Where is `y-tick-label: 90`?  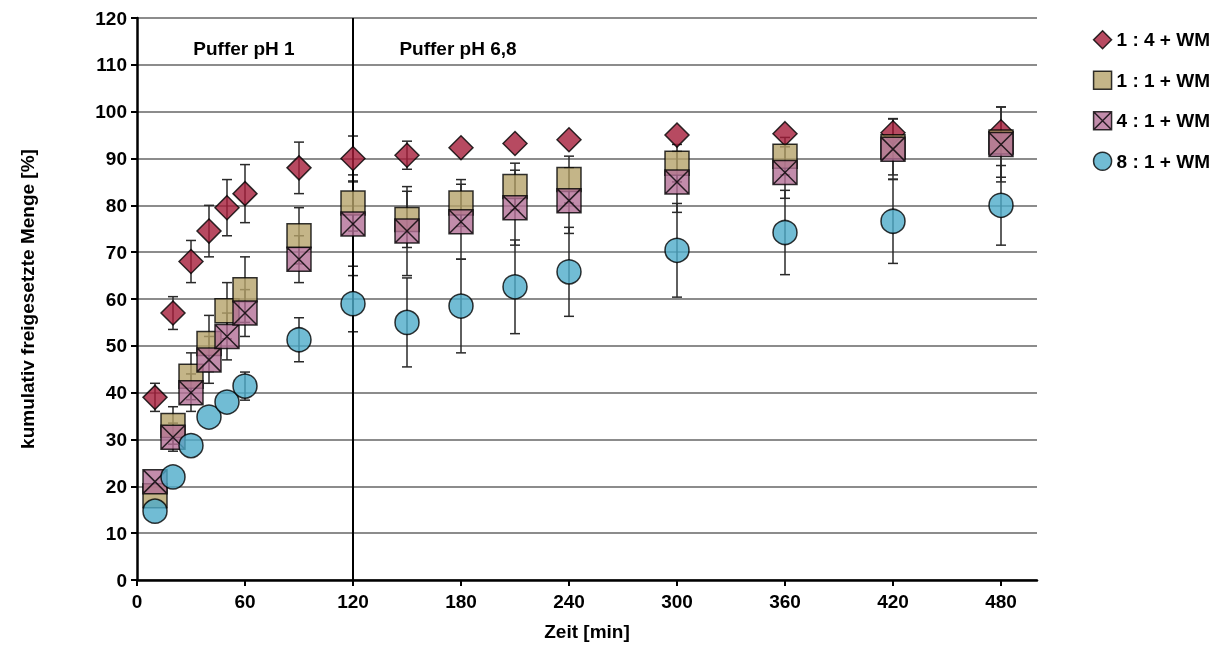 y-tick-label: 90 is located at coordinates (116, 158).